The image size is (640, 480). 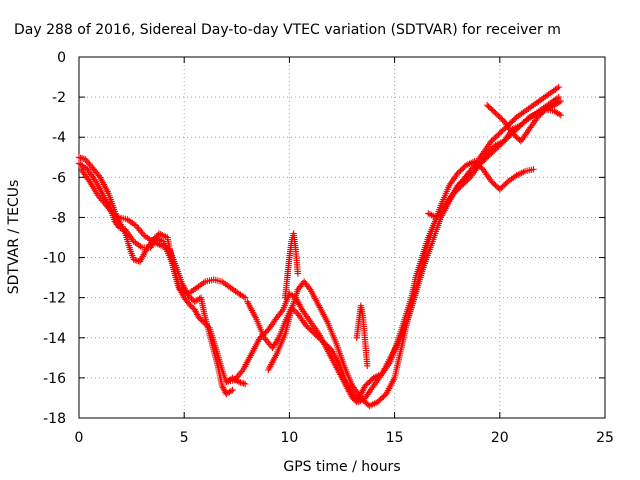 I want to click on x-axis-label: GPS time / hours, so click(x=341, y=467).